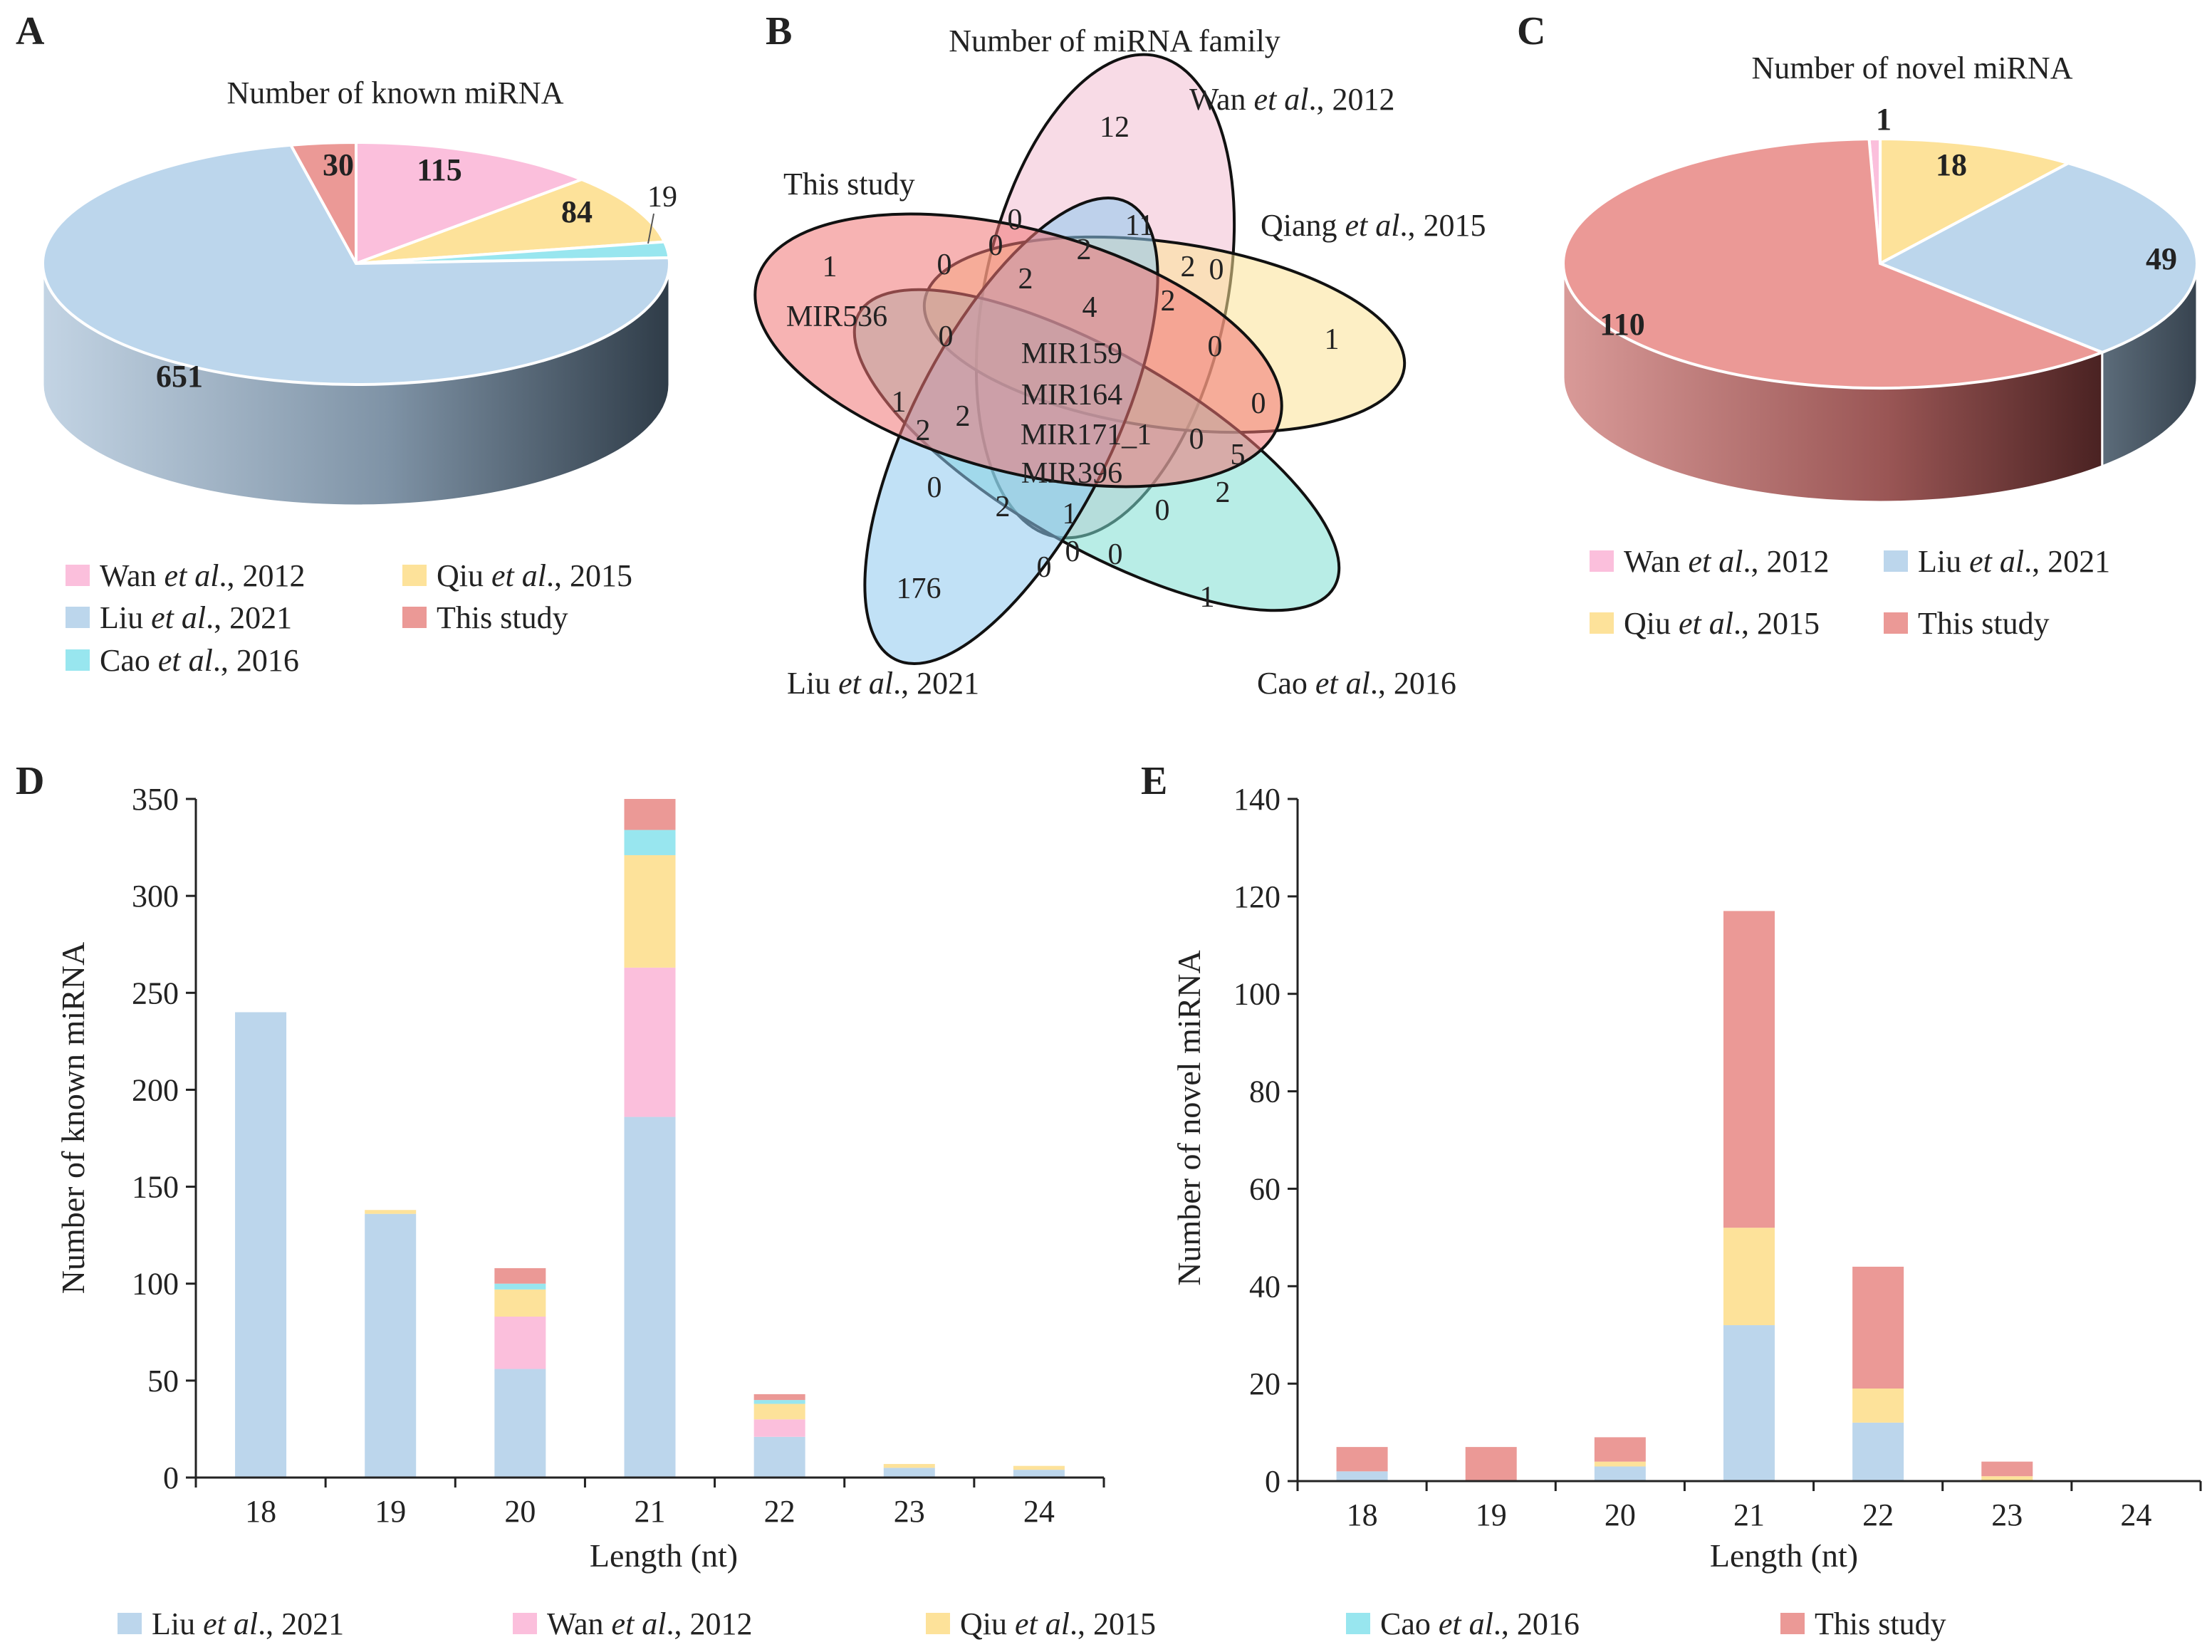 The height and width of the screenshot is (1652, 2212). What do you see at coordinates (1016, 220) in the screenshot?
I see `venn-overlap-0: 0` at bounding box center [1016, 220].